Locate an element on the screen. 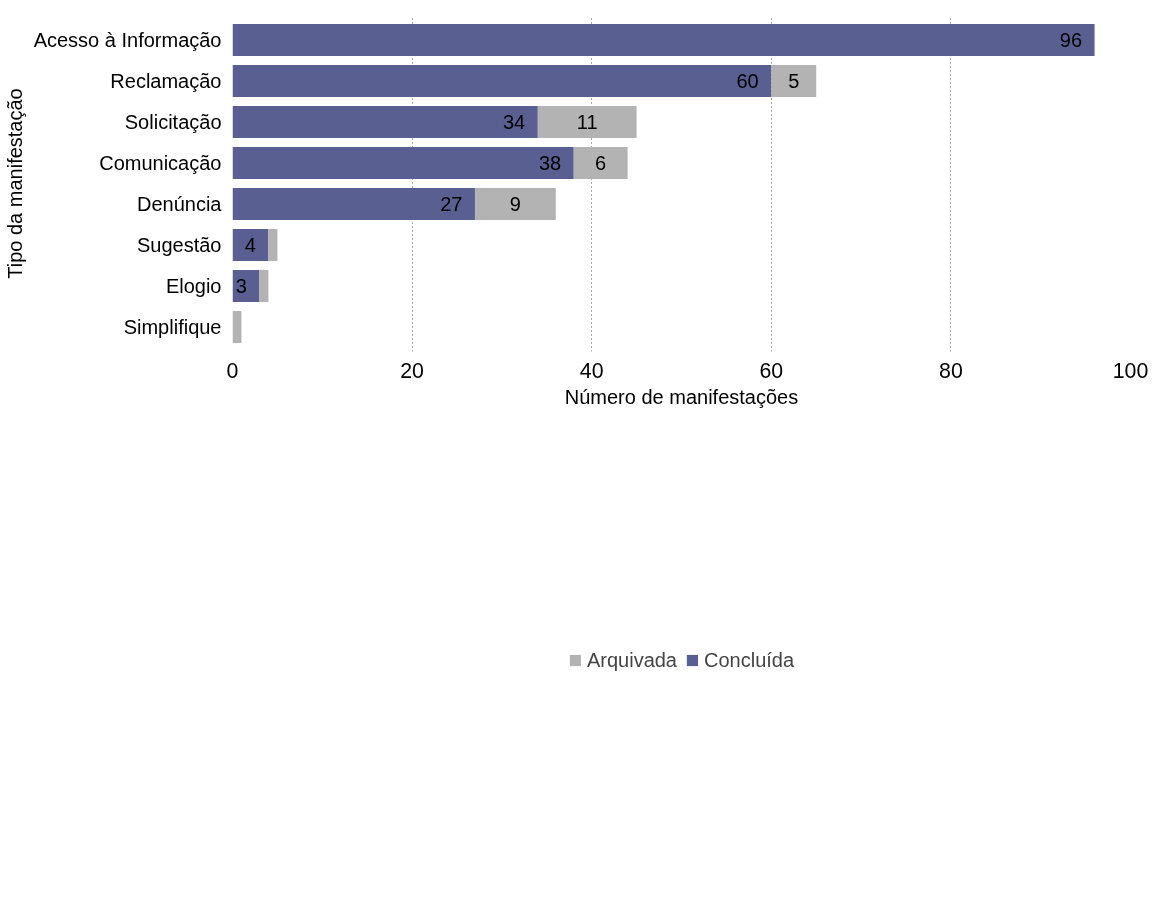 Image resolution: width=1168 pixels, height=920 pixels. data-label: 9 is located at coordinates (515, 203).